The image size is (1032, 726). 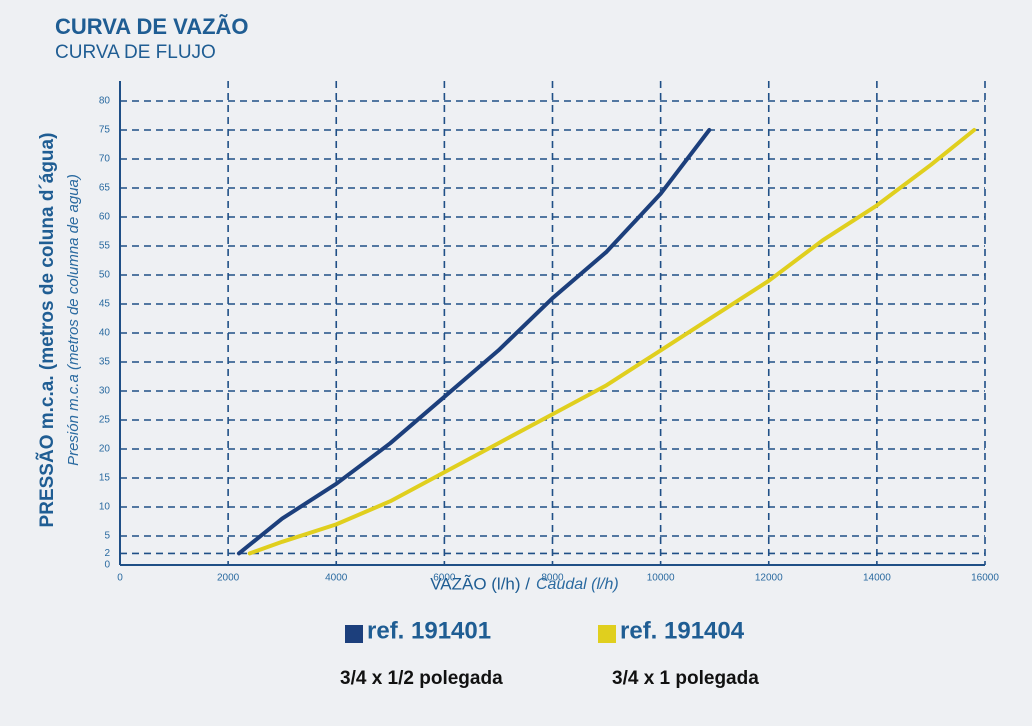 I want to click on x-tick-label: 14000, so click(x=877, y=578).